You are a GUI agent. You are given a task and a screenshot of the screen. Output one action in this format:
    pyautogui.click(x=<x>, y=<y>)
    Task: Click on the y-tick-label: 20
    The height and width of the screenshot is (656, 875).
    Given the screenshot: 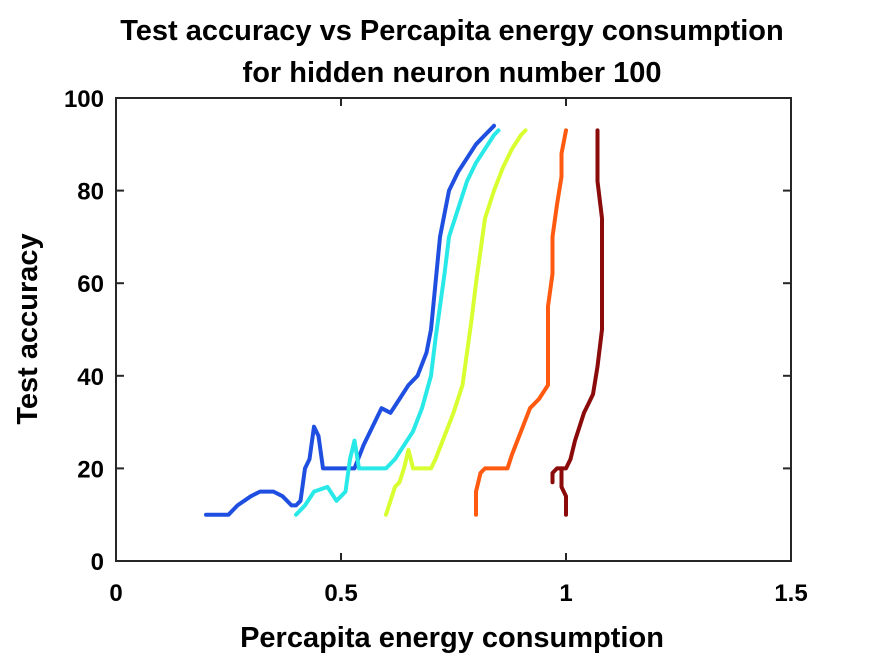 What is the action you would take?
    pyautogui.click(x=90, y=469)
    